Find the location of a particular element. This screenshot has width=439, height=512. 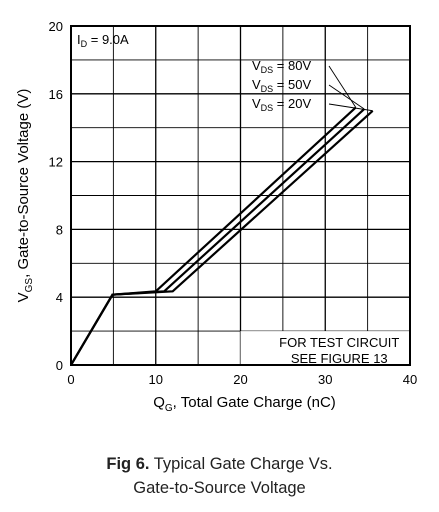

x-tick-label: 0 is located at coordinates (70, 379).